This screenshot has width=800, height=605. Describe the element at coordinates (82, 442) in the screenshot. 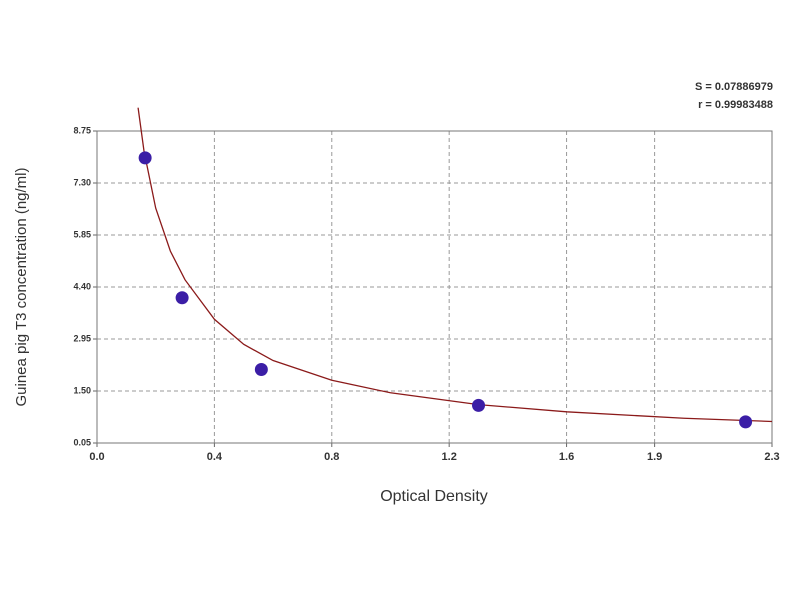

I see `y-tick-label: 0.05` at that location.